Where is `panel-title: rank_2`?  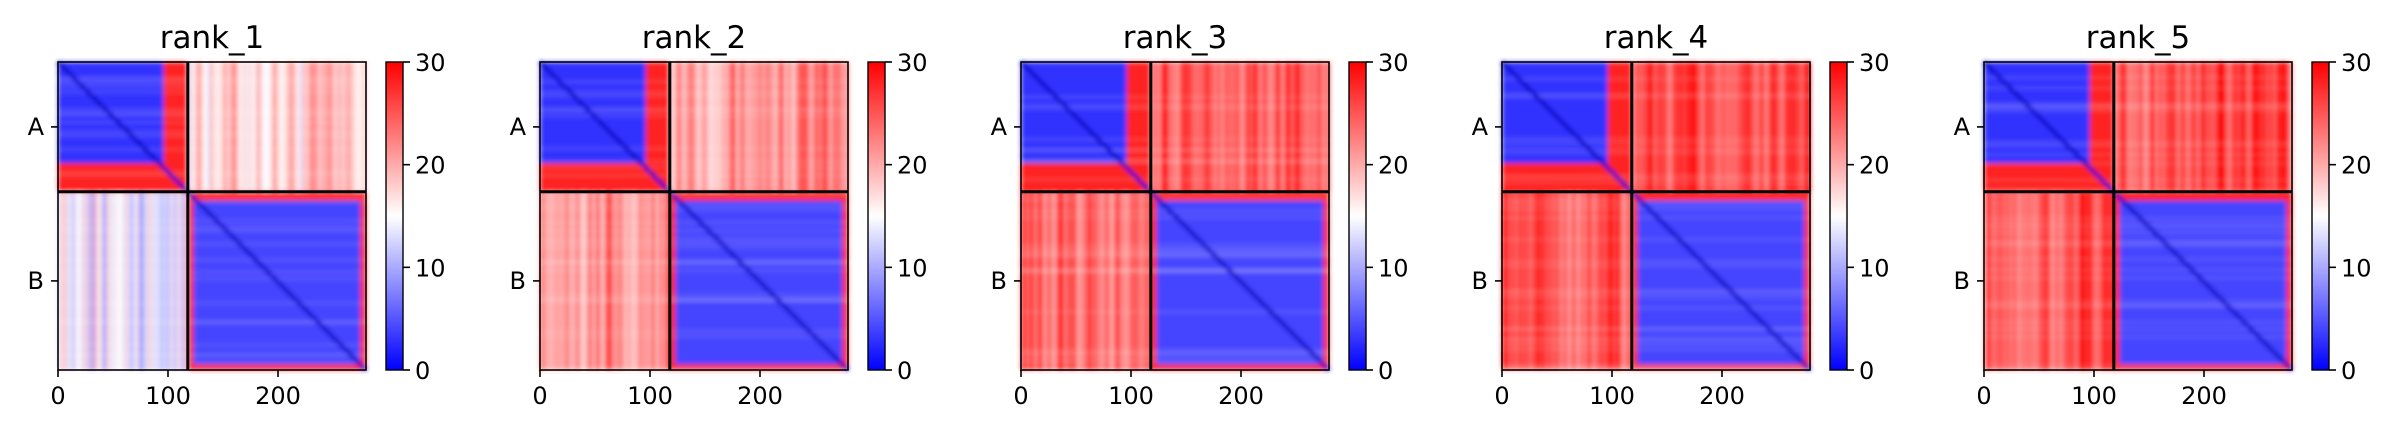
panel-title: rank_2 is located at coordinates (694, 38).